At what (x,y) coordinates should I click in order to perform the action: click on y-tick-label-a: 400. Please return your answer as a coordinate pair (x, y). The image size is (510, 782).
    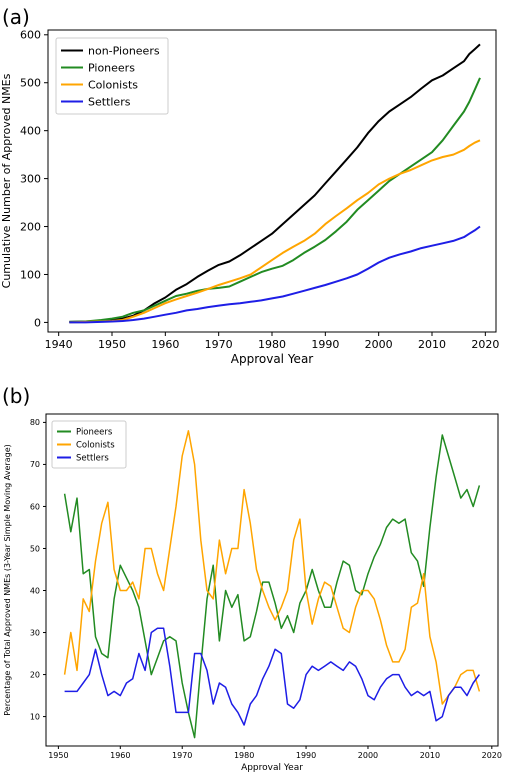
    Looking at the image, I should click on (30, 131).